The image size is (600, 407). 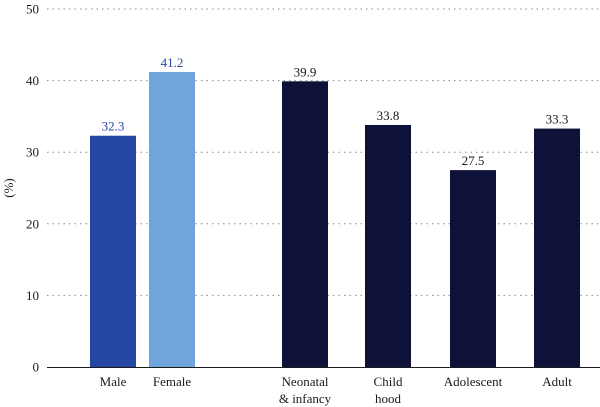 What do you see at coordinates (172, 381) in the screenshot?
I see `category-label-female: Female` at bounding box center [172, 381].